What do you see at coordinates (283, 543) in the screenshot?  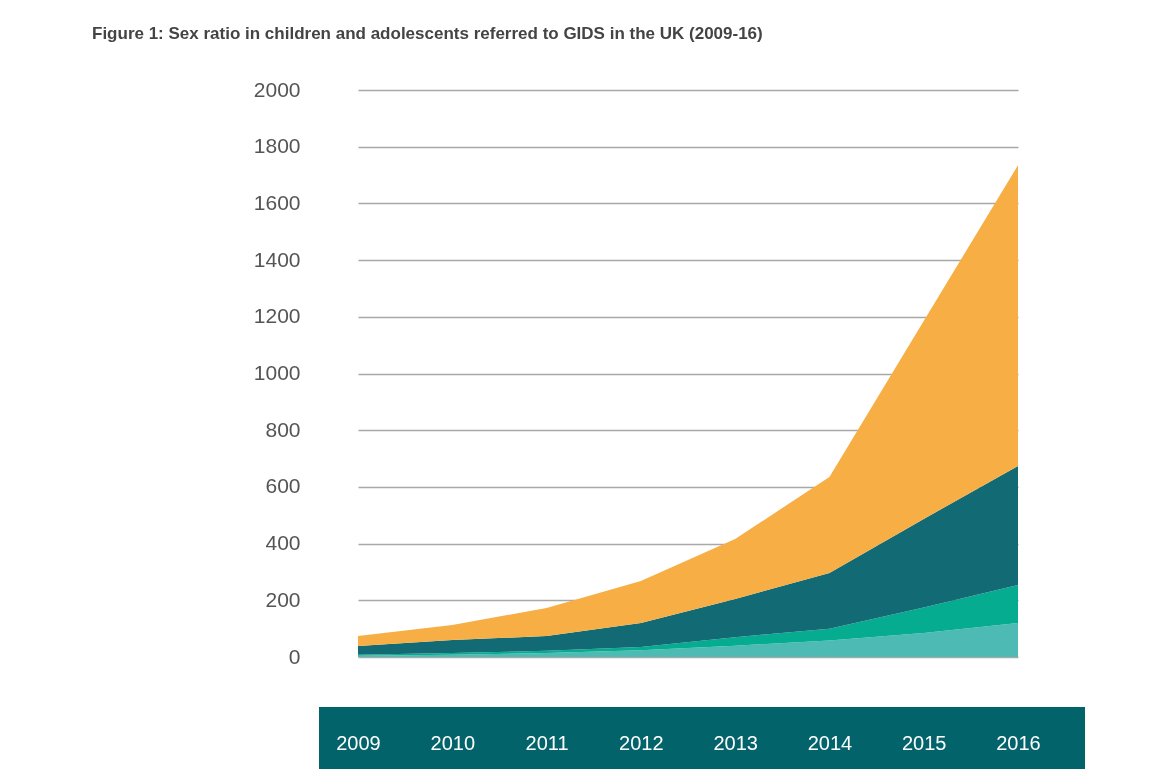 I see `y-tick-label: 400` at bounding box center [283, 543].